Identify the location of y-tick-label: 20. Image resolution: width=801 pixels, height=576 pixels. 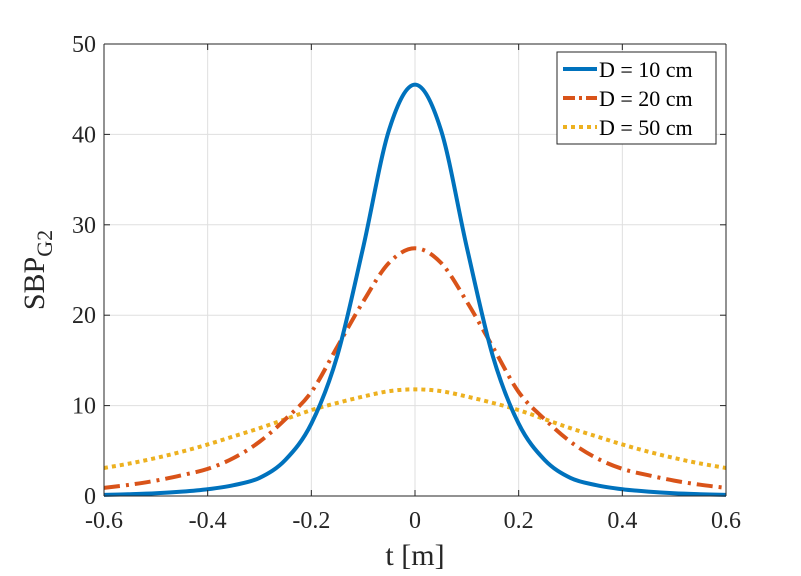
(84, 316).